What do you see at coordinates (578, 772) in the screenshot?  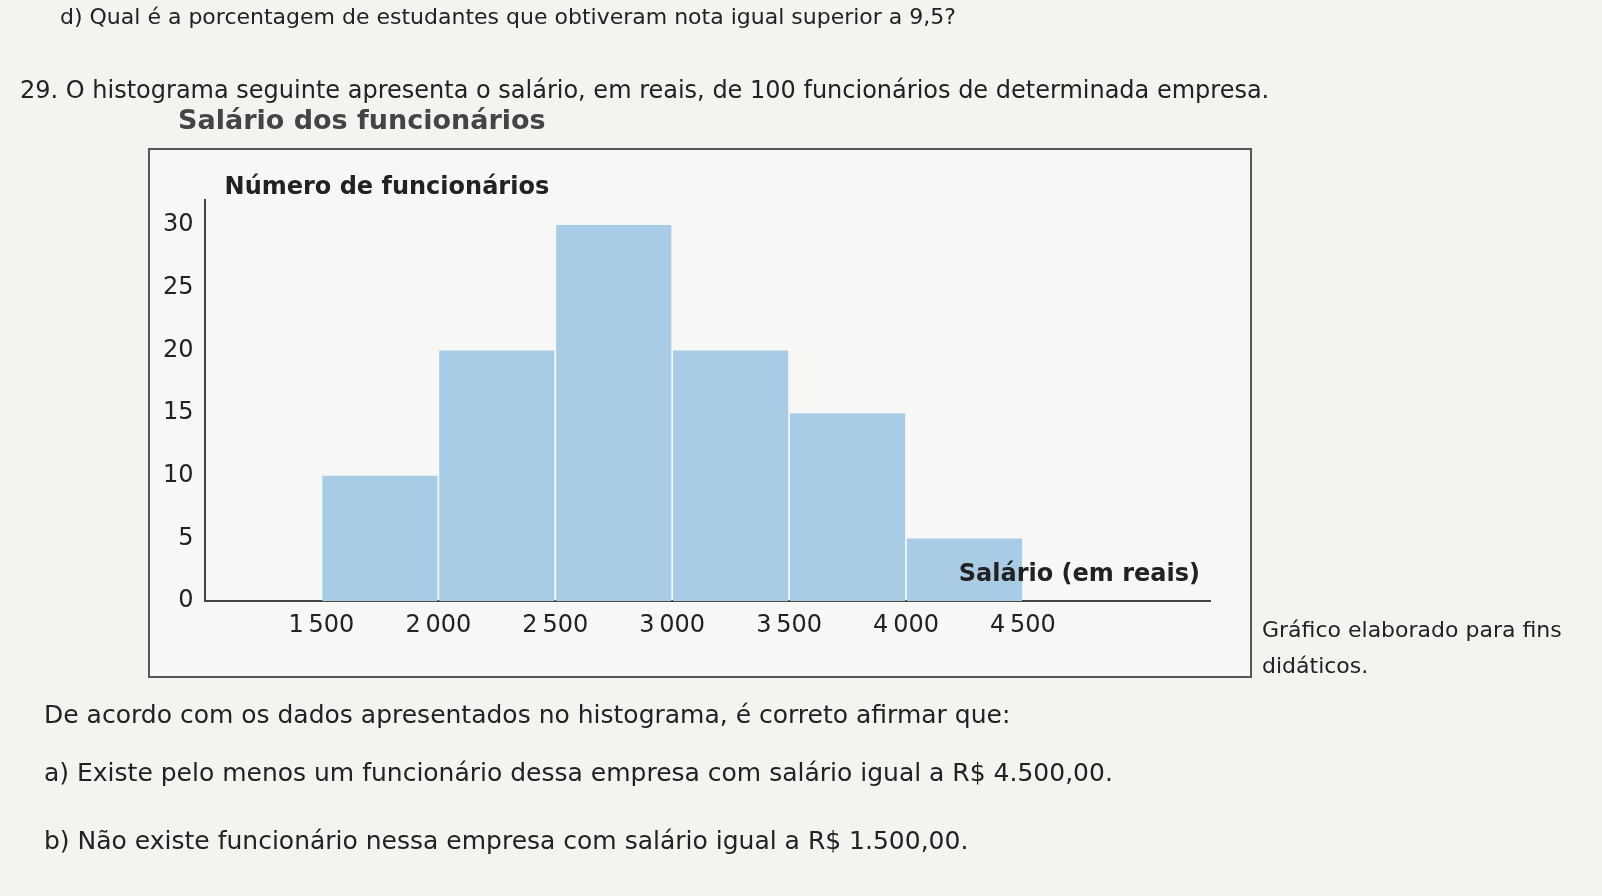 I see `text: a) Existe pelo menos um funcionário dessa empresa com salário igual a R$ 4.500,00.` at bounding box center [578, 772].